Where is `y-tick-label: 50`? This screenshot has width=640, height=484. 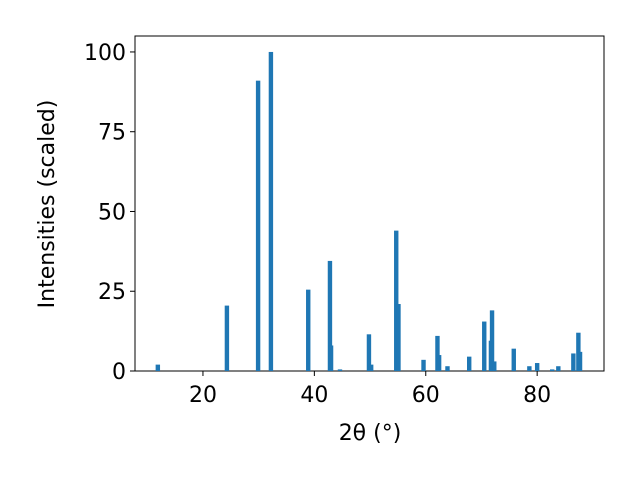 y-tick-label: 50 is located at coordinates (112, 212).